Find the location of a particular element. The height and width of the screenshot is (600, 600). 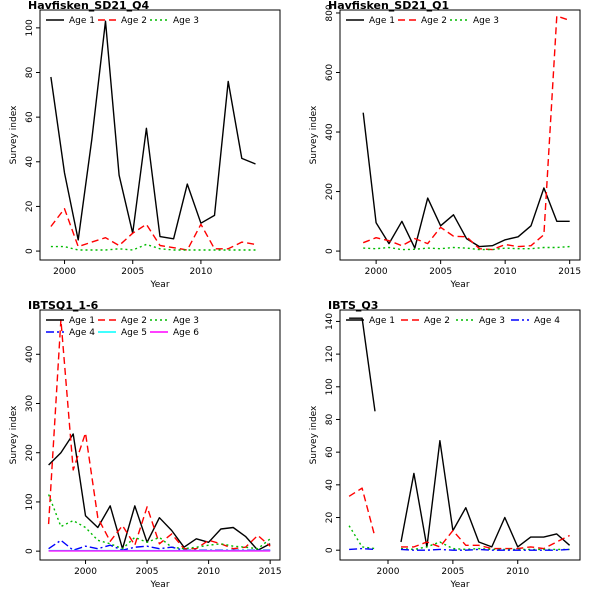

legend: Age 1 Age 2 Age 3 Age 4 is located at coordinates (453, 321).